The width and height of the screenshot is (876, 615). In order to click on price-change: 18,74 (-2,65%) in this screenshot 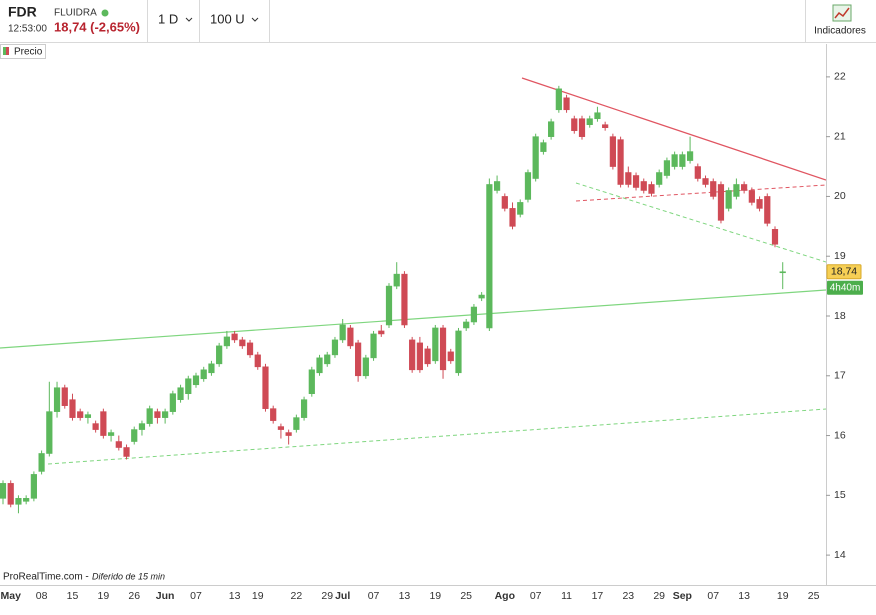, I will do `click(97, 26)`.